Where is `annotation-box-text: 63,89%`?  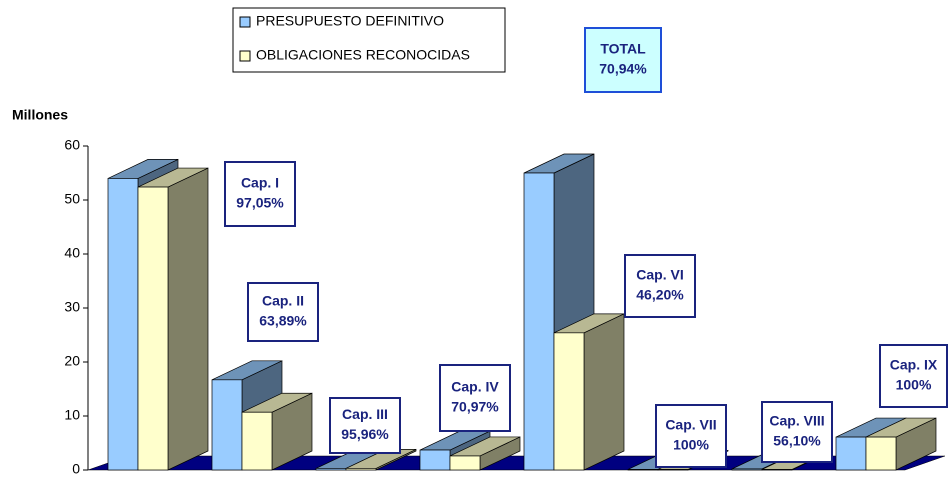 annotation-box-text: 63,89% is located at coordinates (283, 321).